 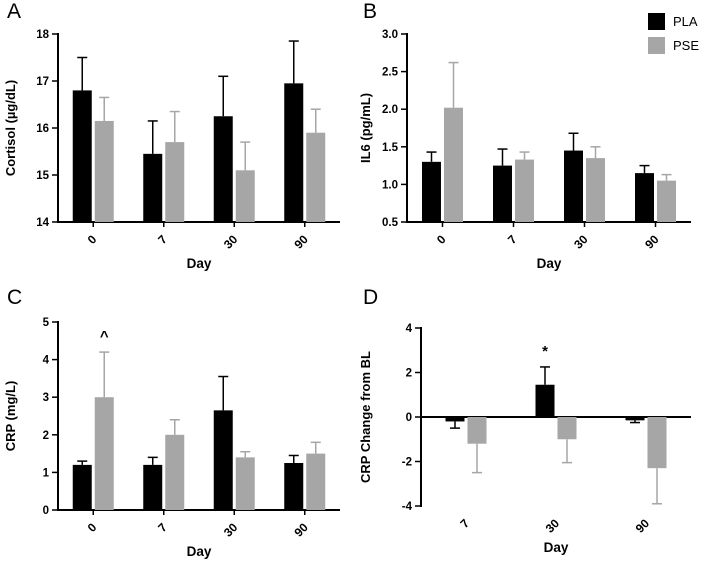 I want to click on pla-color-swatch, so click(x=656, y=21).